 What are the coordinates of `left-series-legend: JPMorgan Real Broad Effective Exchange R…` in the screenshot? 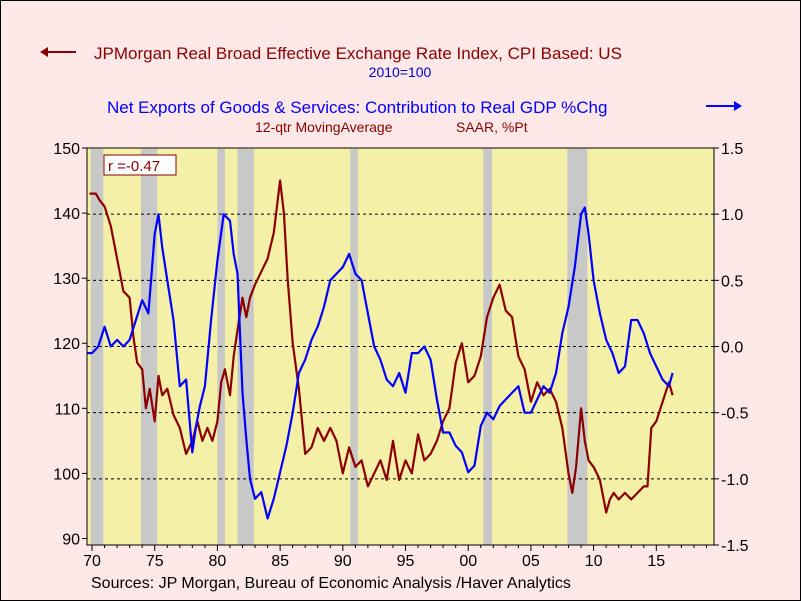 It's located at (331, 53).